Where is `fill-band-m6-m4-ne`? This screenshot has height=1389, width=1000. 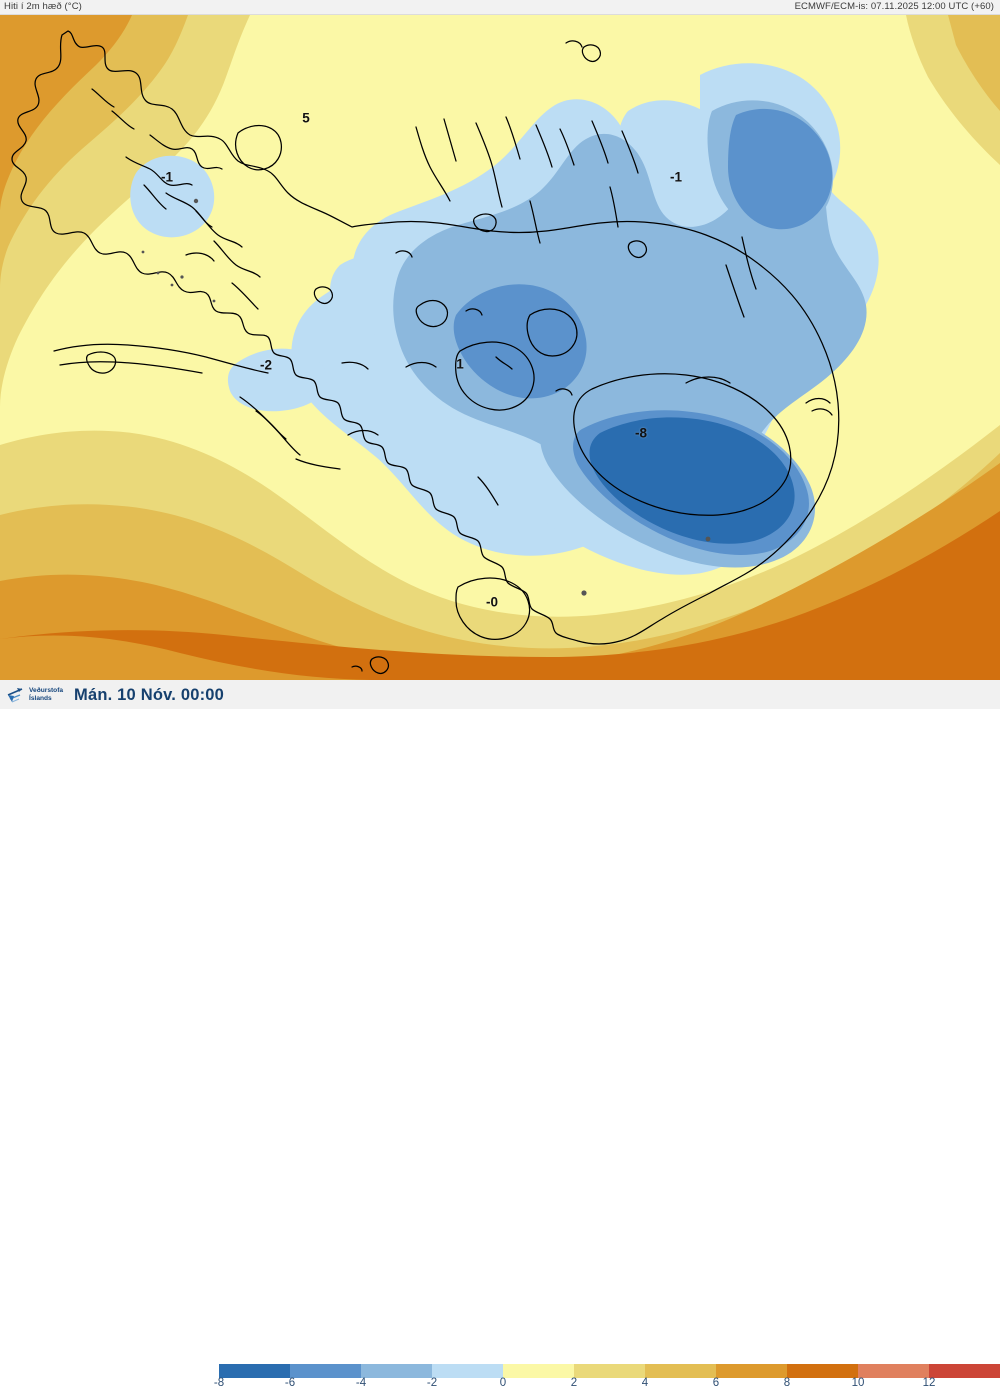 fill-band-m6-m4-ne is located at coordinates (780, 169).